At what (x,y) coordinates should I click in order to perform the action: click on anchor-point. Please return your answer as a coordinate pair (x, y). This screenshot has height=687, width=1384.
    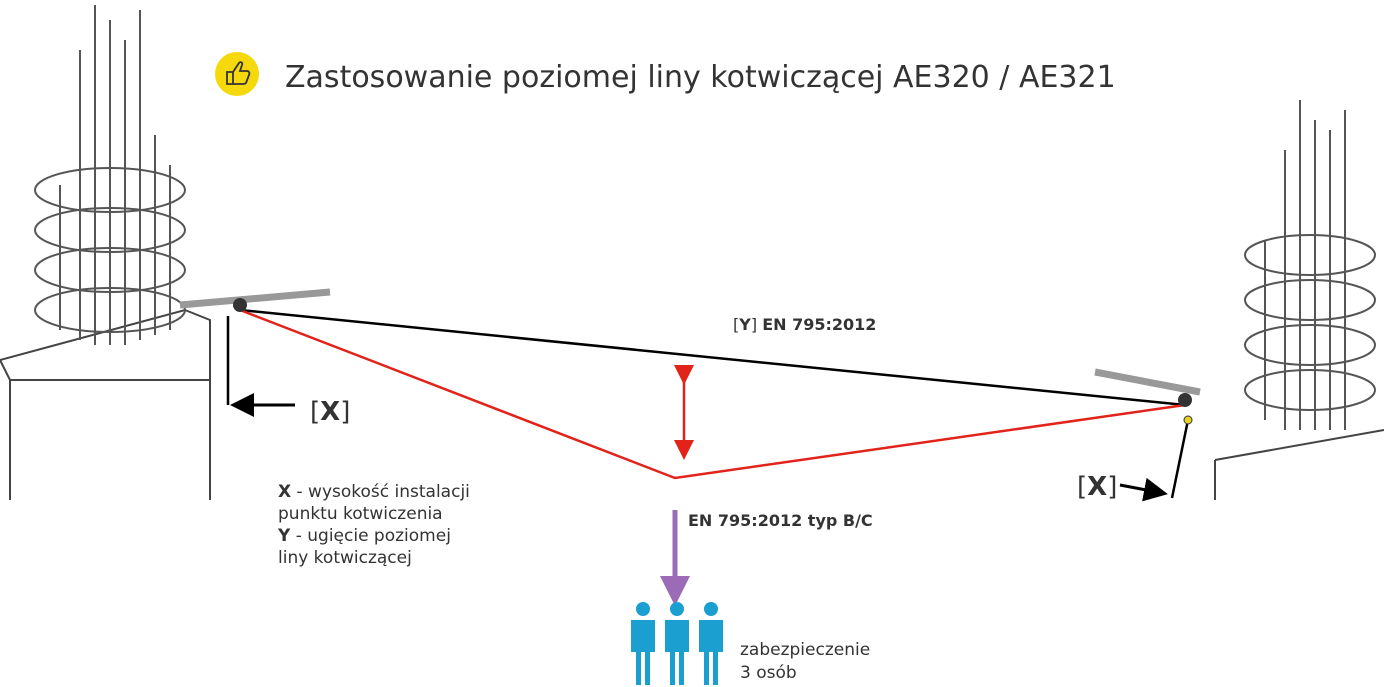
    Looking at the image, I should click on (1188, 420).